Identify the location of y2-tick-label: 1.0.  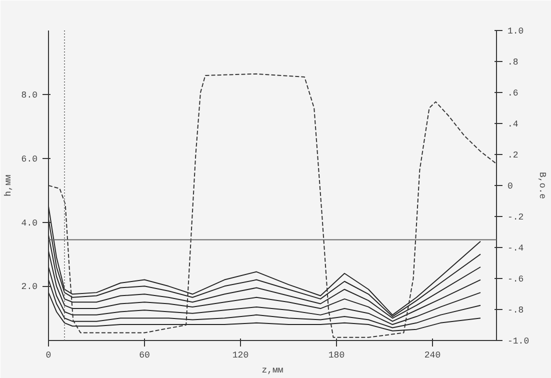
(516, 31).